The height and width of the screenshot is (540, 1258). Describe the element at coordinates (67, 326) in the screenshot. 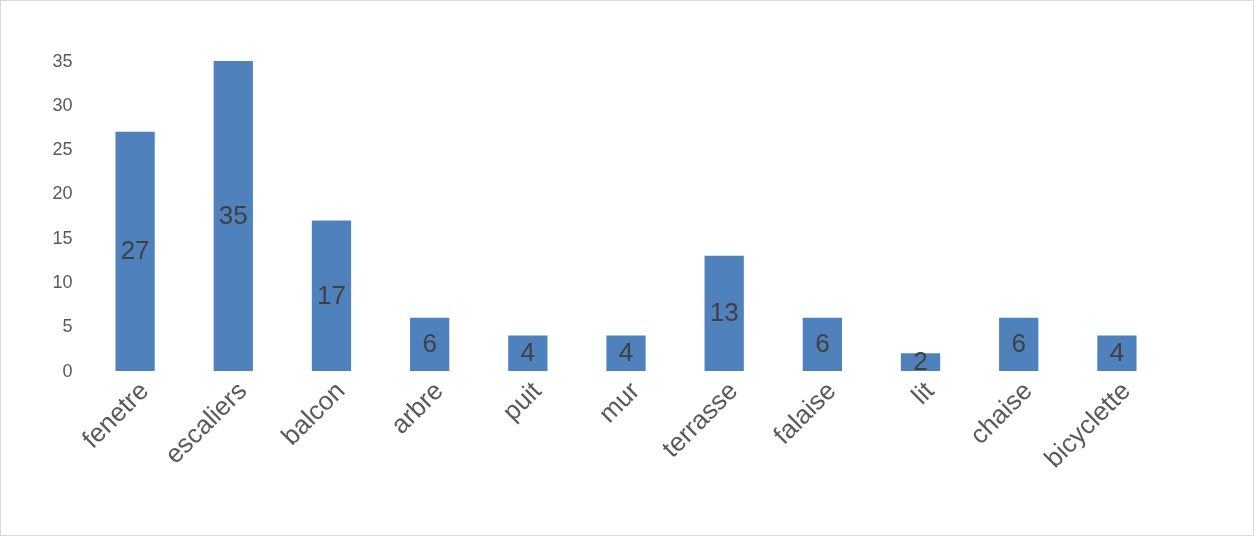

I see `y-tick-label: 5` at that location.